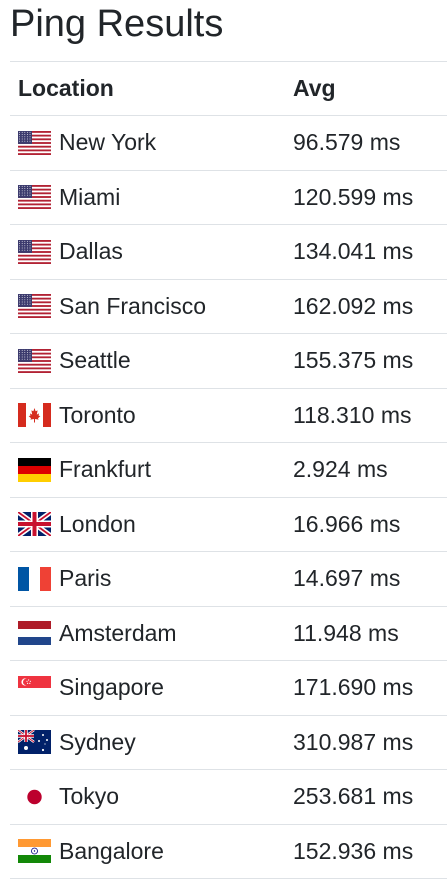 The width and height of the screenshot is (447, 890). What do you see at coordinates (228, 416) in the screenshot?
I see `table-row: Toronto 118.310 ms` at bounding box center [228, 416].